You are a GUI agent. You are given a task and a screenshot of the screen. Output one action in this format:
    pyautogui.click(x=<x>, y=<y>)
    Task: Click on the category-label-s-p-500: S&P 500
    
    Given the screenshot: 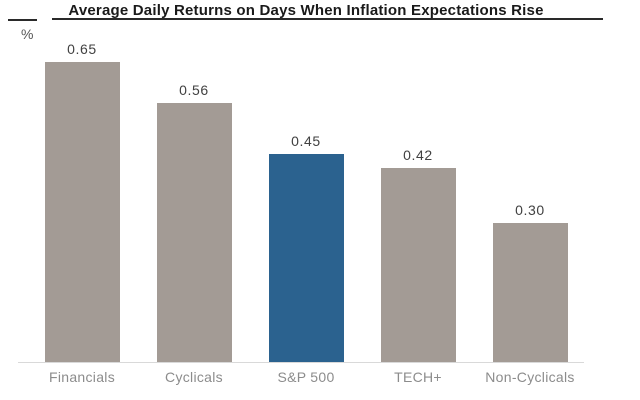 What is the action you would take?
    pyautogui.click(x=306, y=377)
    